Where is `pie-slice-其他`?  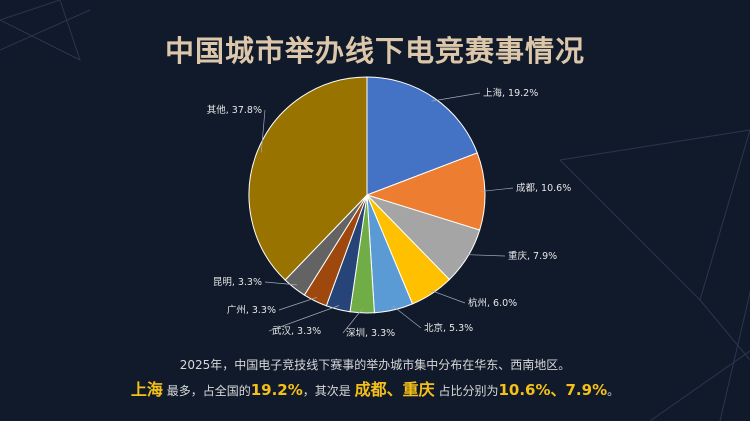
pie-slice-其他 is located at coordinates (308, 178).